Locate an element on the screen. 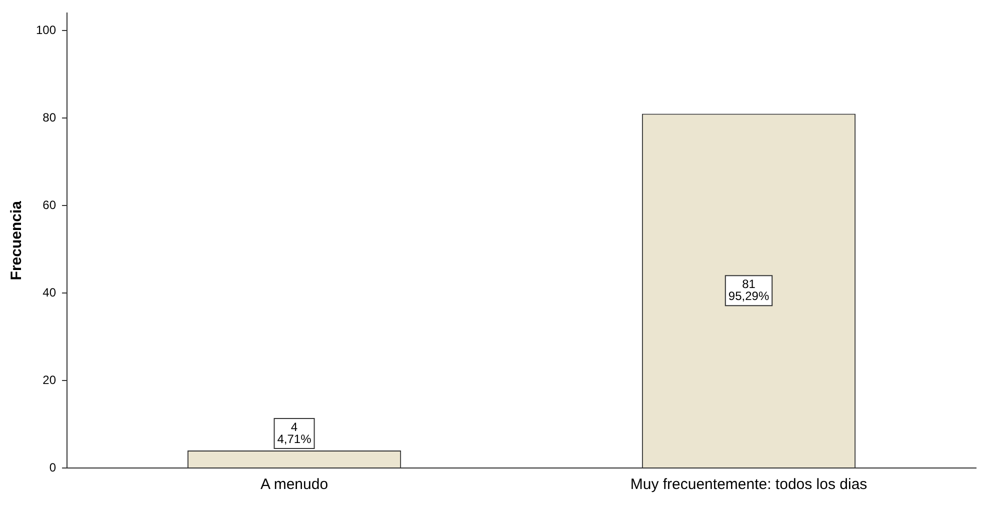 The height and width of the screenshot is (506, 990). y-axis-title: Frecuencia is located at coordinates (17, 240).